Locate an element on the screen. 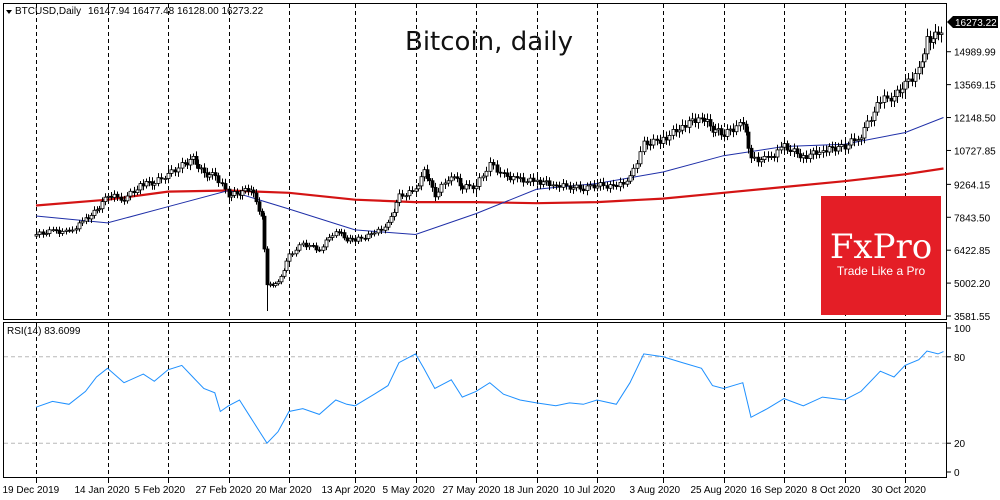 The image size is (1000, 500). price-tick-label: 13569.15 is located at coordinates (975, 86).